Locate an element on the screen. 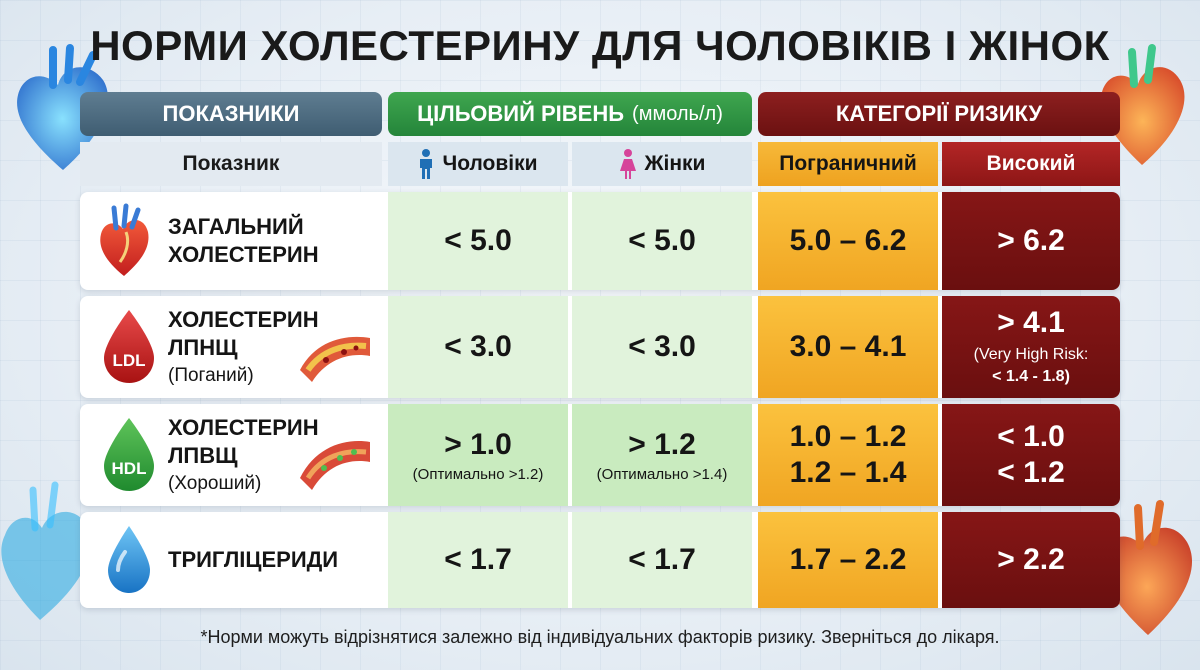  women-value-cell: < 5.0 is located at coordinates (662, 241).